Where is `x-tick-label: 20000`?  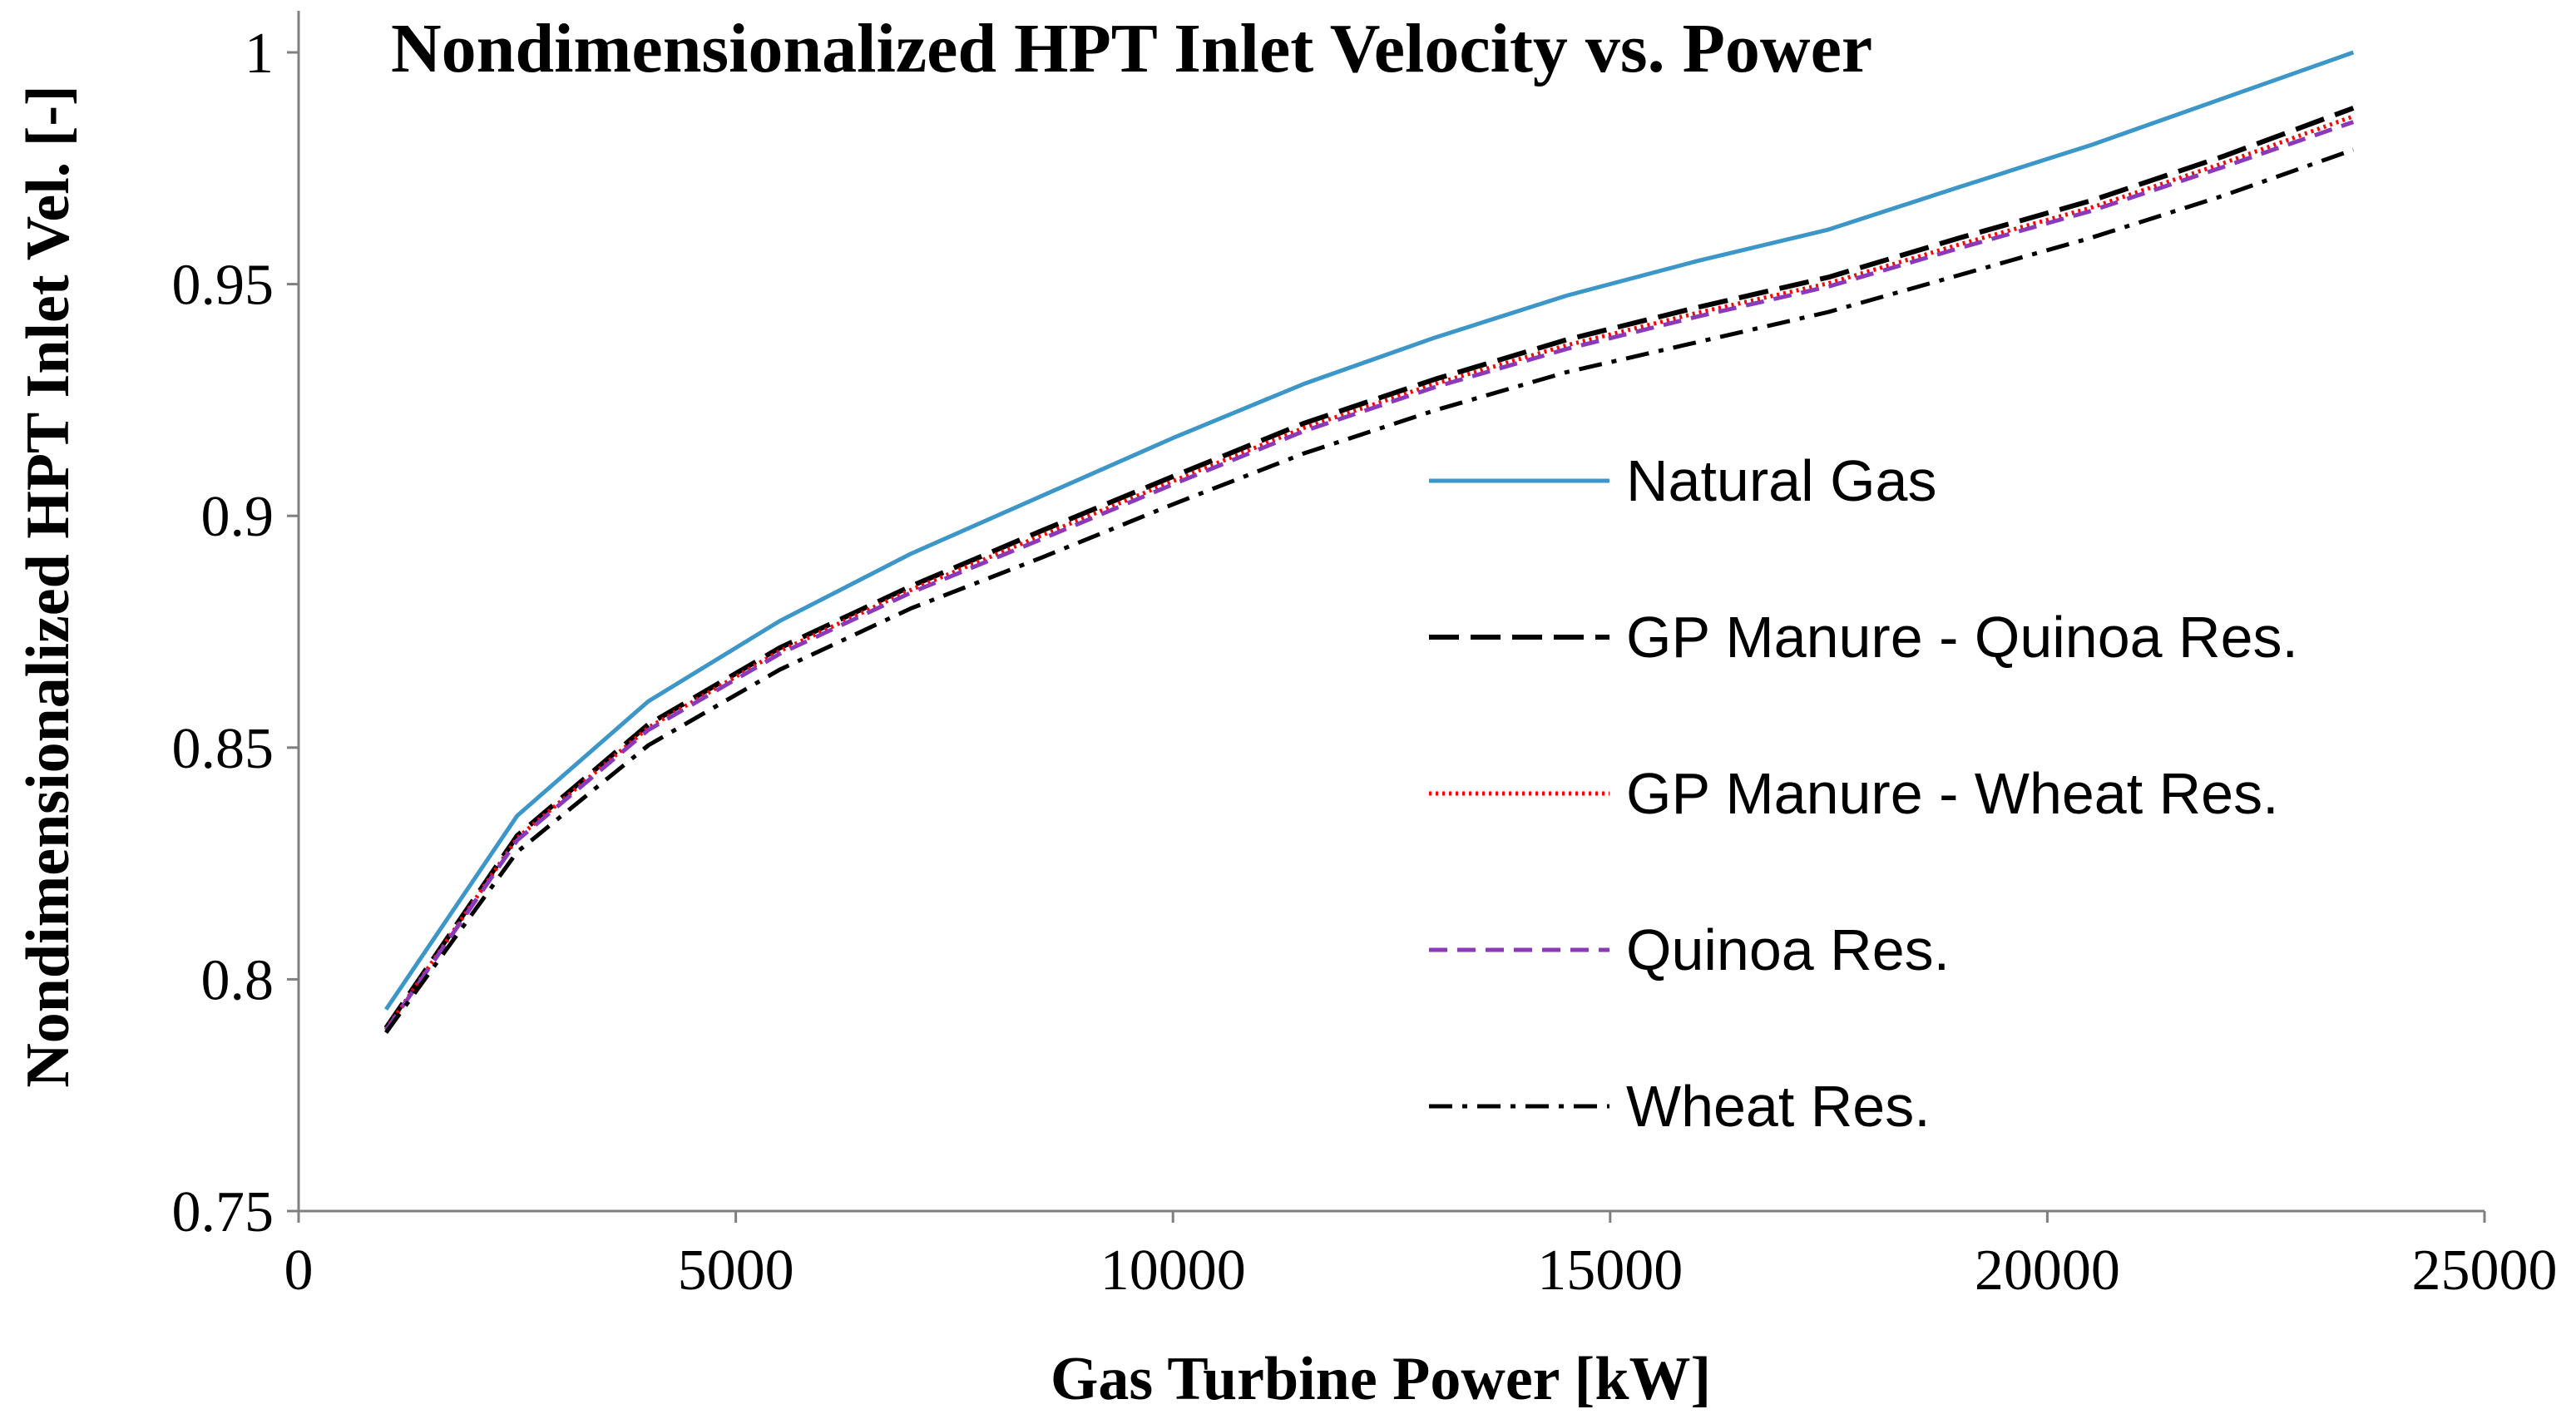
x-tick-label: 20000 is located at coordinates (2047, 1271).